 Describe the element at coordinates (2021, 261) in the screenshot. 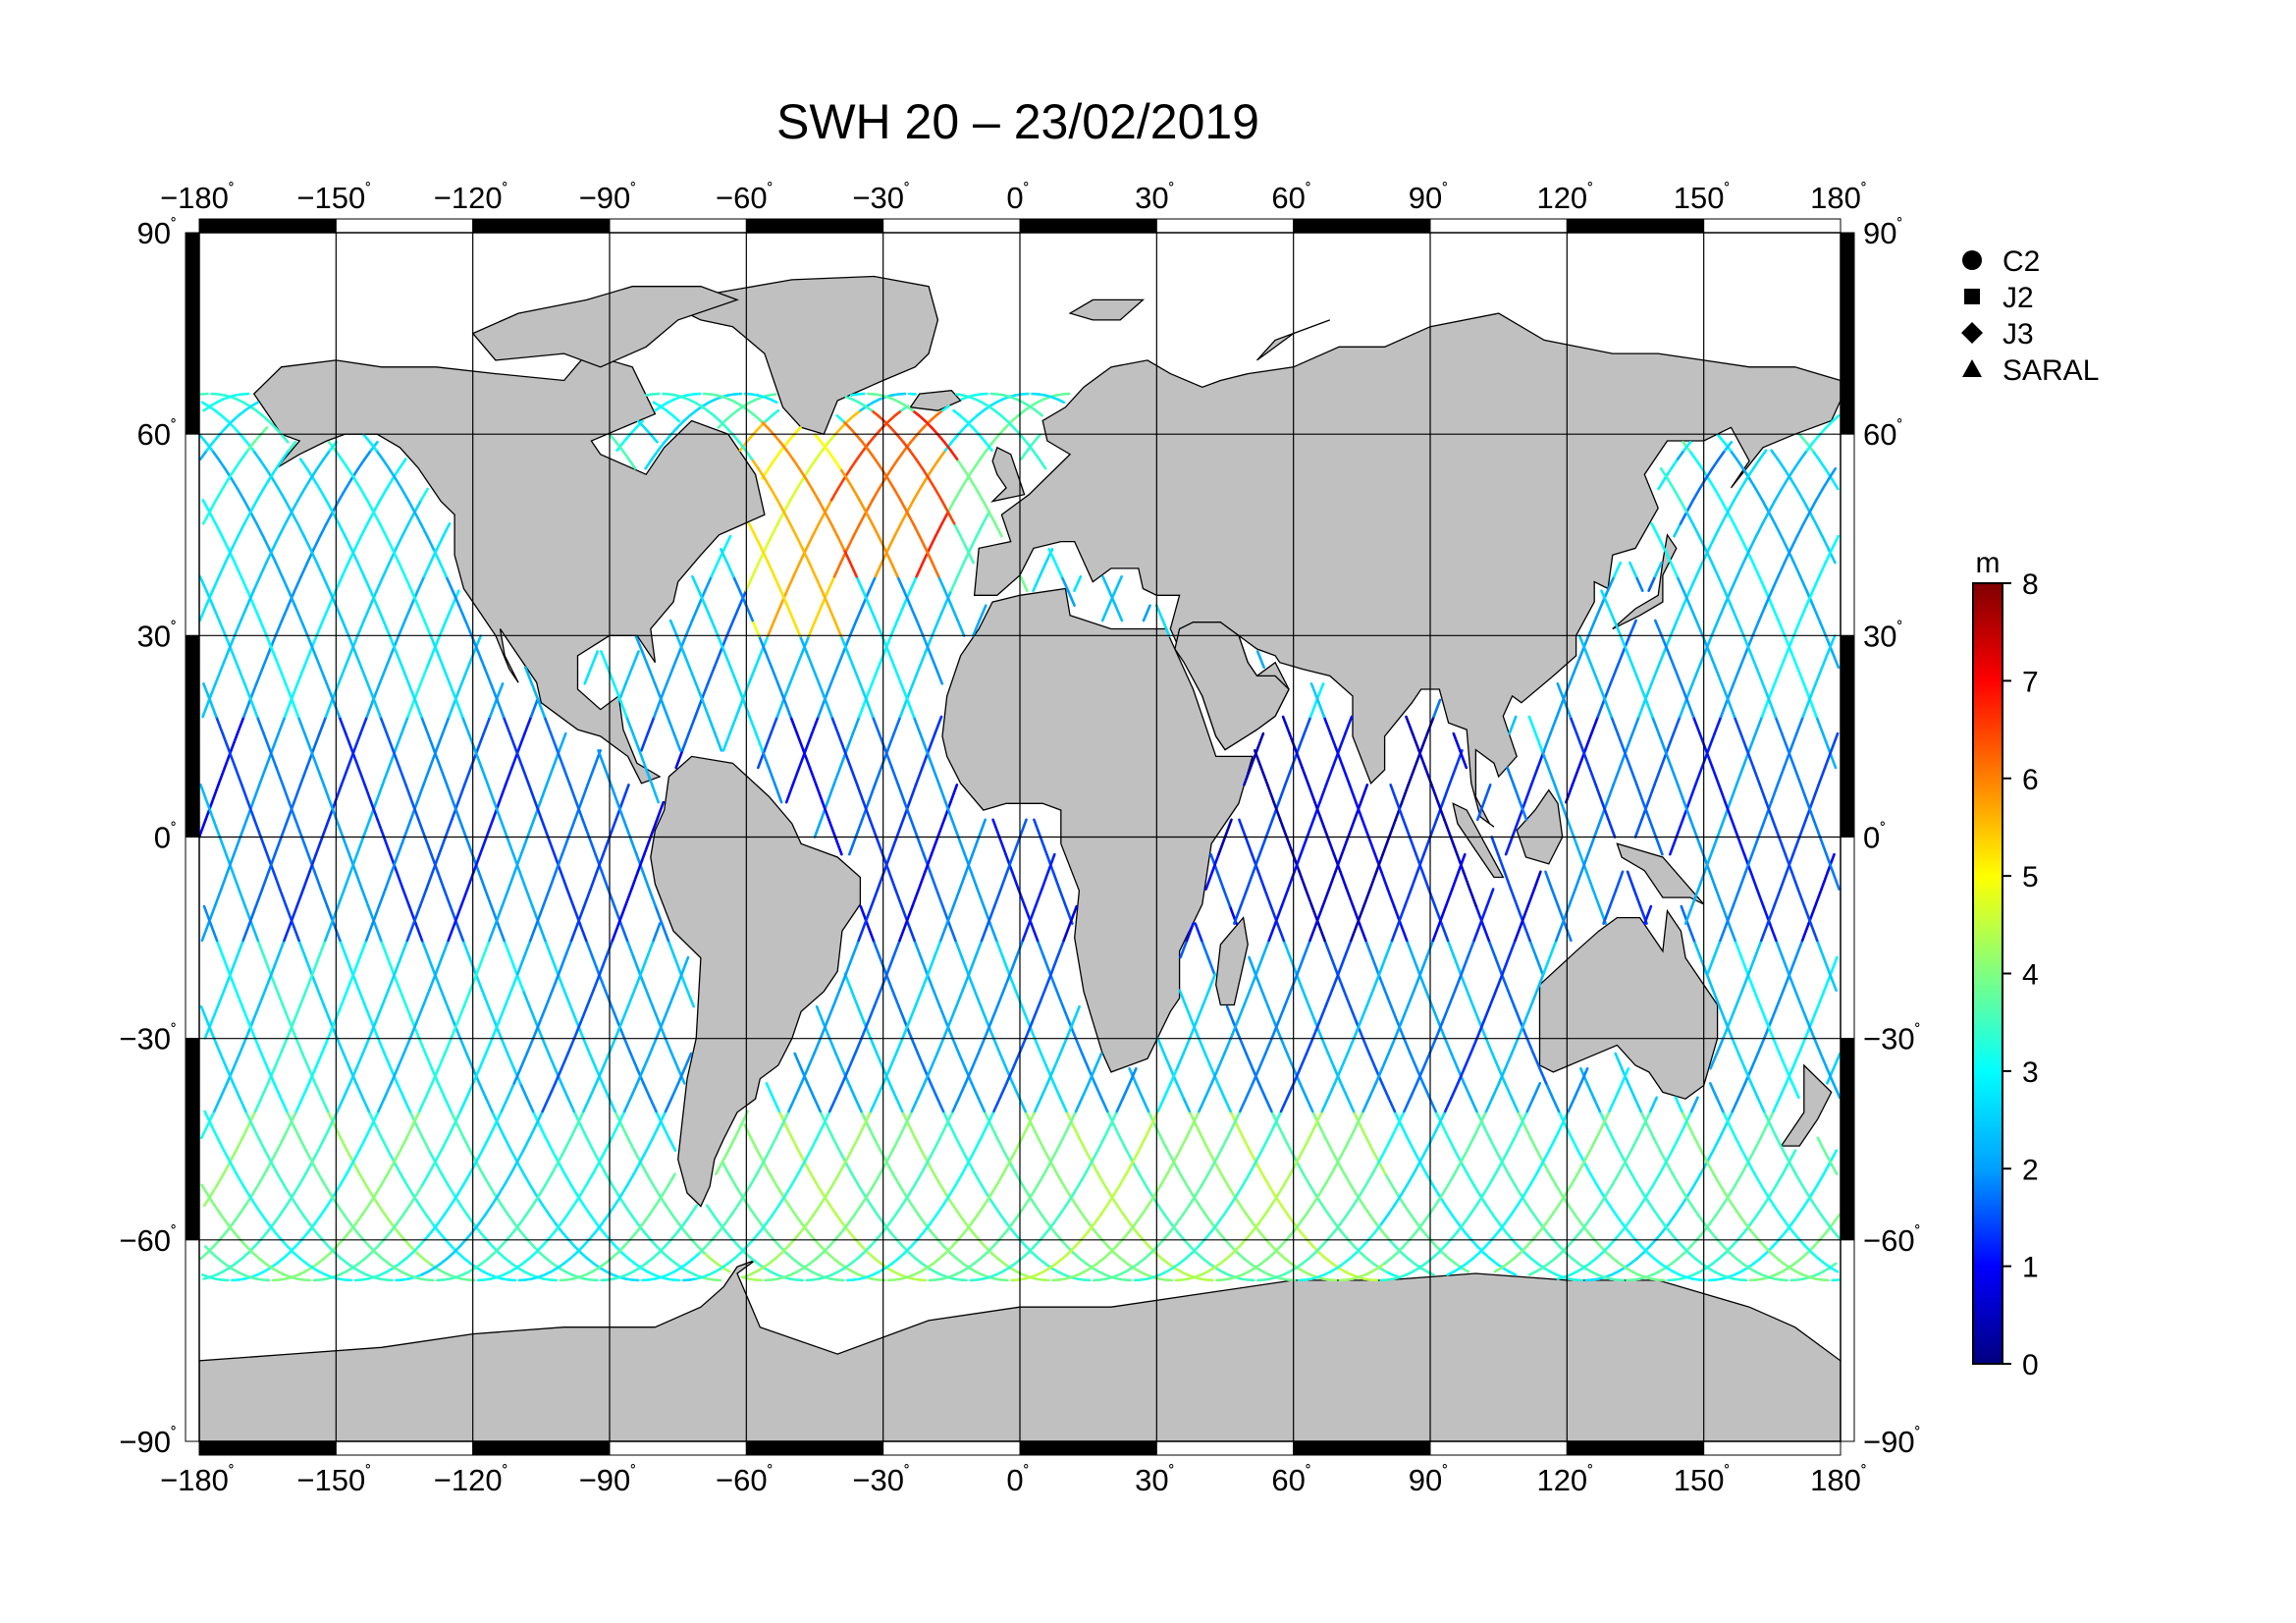

I see `legend-label: C2` at that location.